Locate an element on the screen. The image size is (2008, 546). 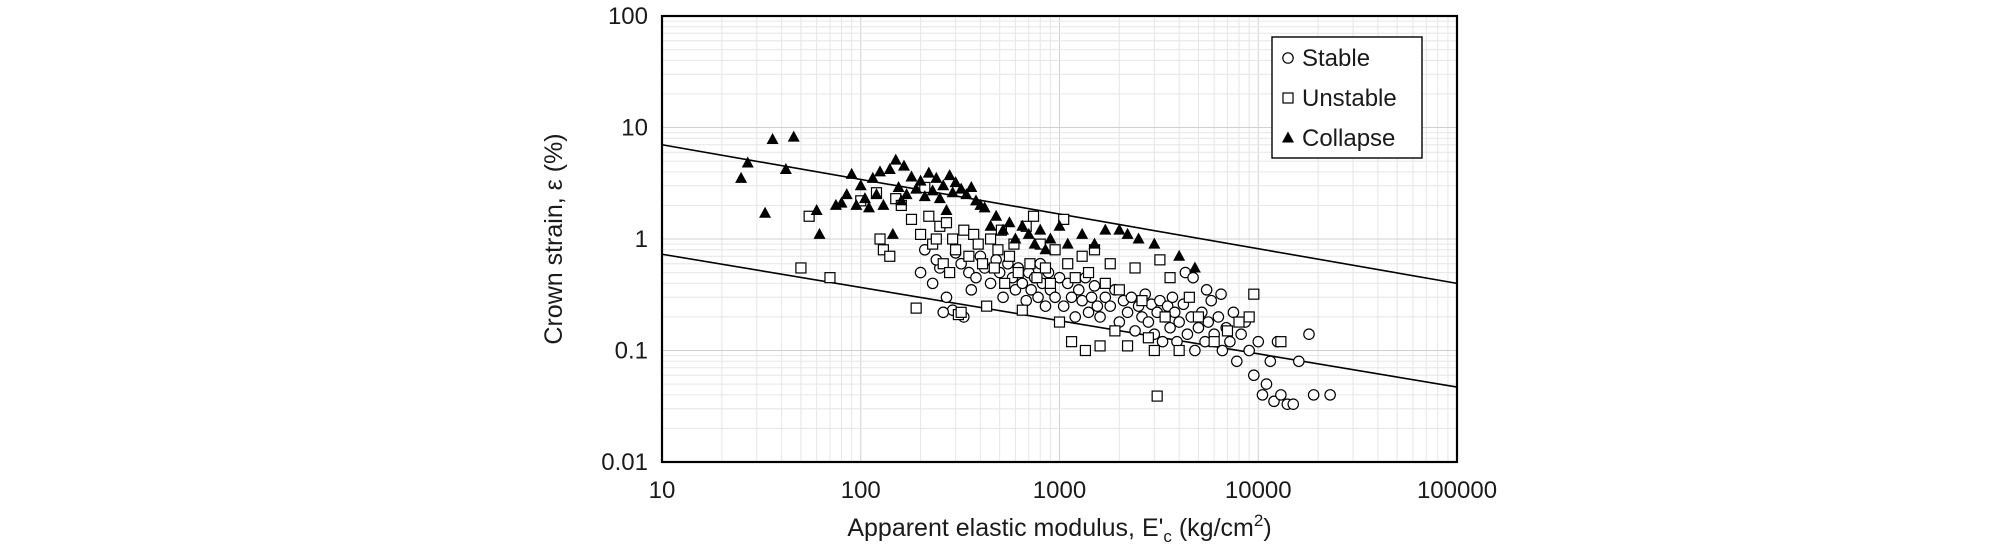
legend-label-collapse: Collapse is located at coordinates (1348, 138).